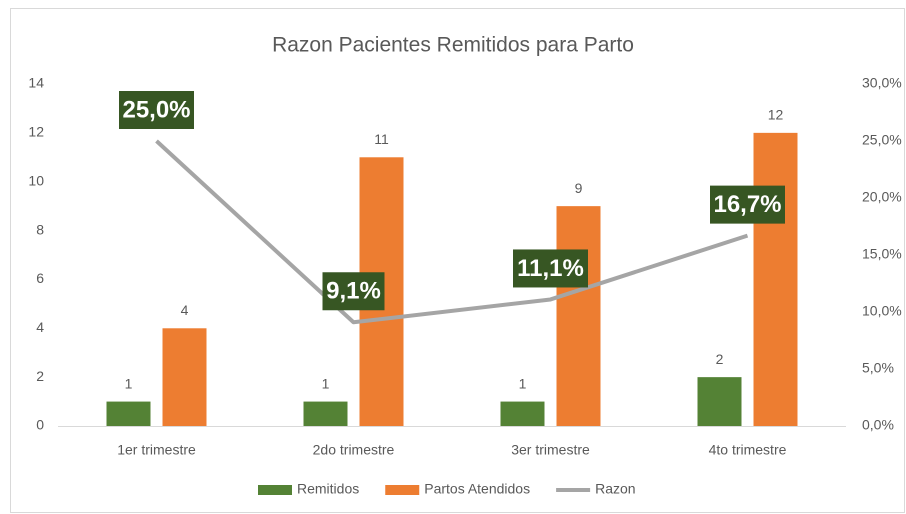  I want to click on data-label-text: 9,1%, so click(353, 291).